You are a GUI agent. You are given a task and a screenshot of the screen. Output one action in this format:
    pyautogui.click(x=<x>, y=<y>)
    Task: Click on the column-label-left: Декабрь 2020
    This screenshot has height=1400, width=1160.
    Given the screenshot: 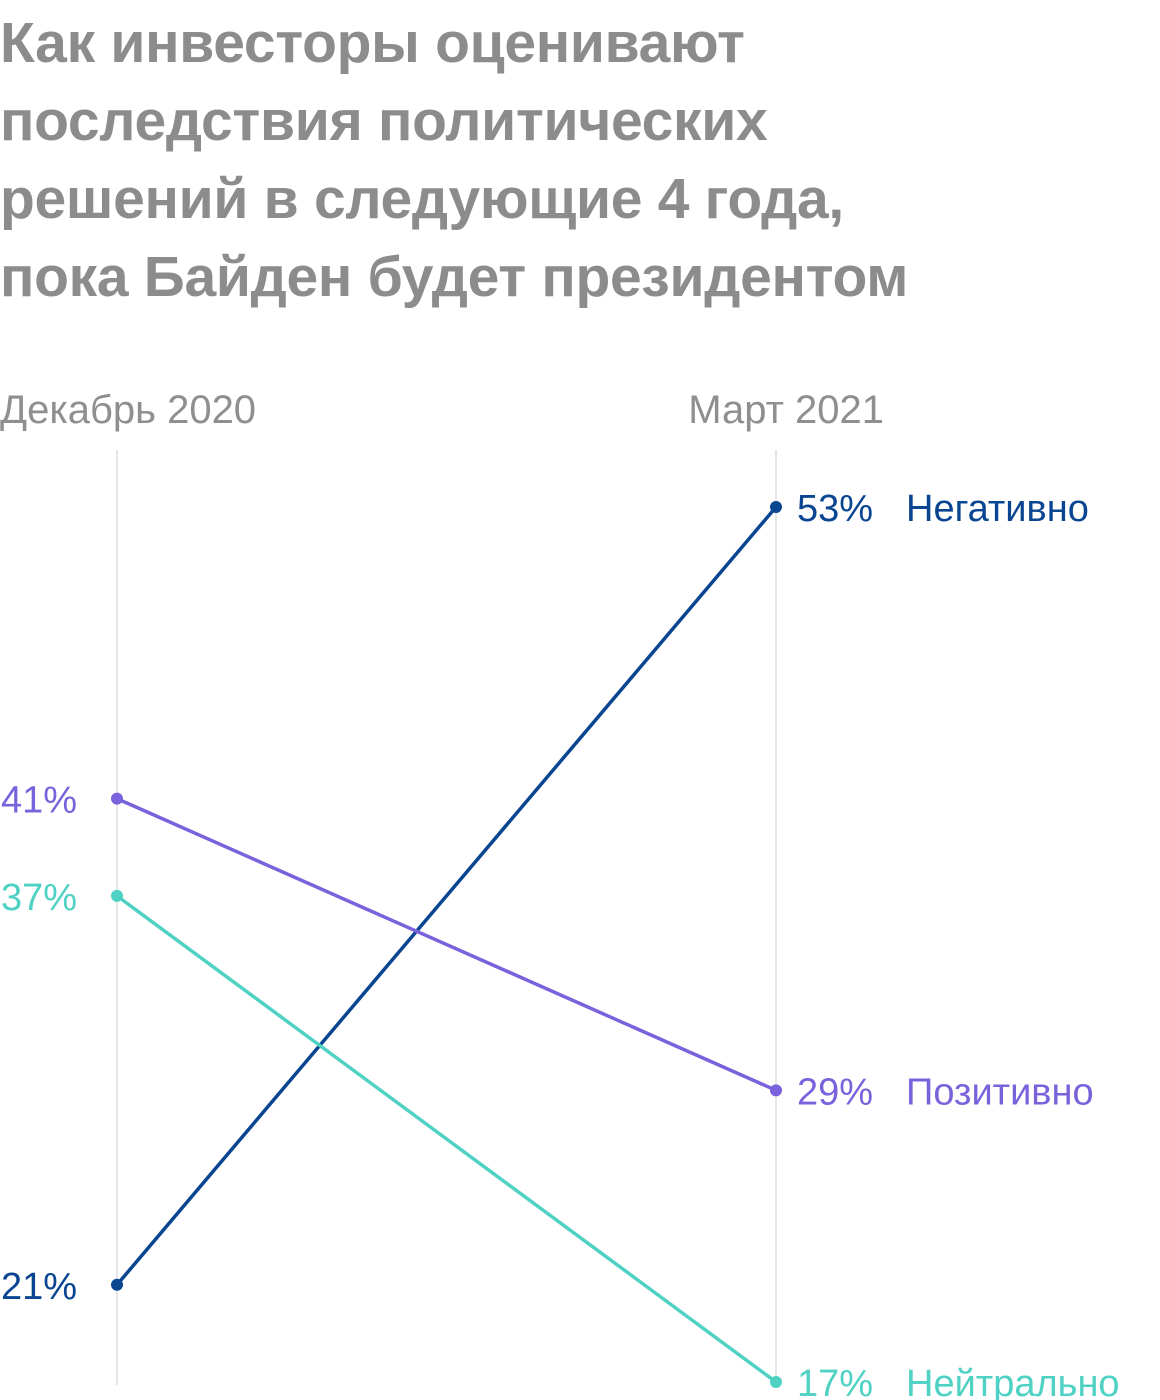 What is the action you would take?
    pyautogui.click(x=128, y=410)
    